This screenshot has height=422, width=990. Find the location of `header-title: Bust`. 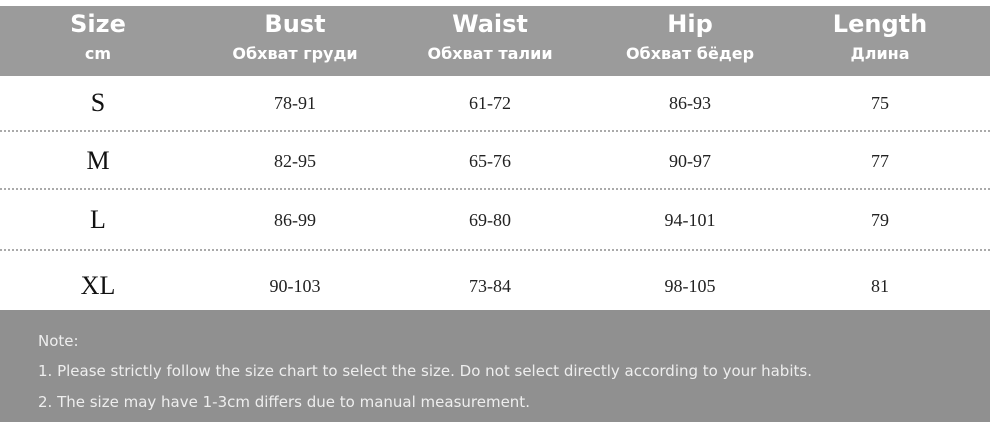

header-title: Bust is located at coordinates (295, 24).